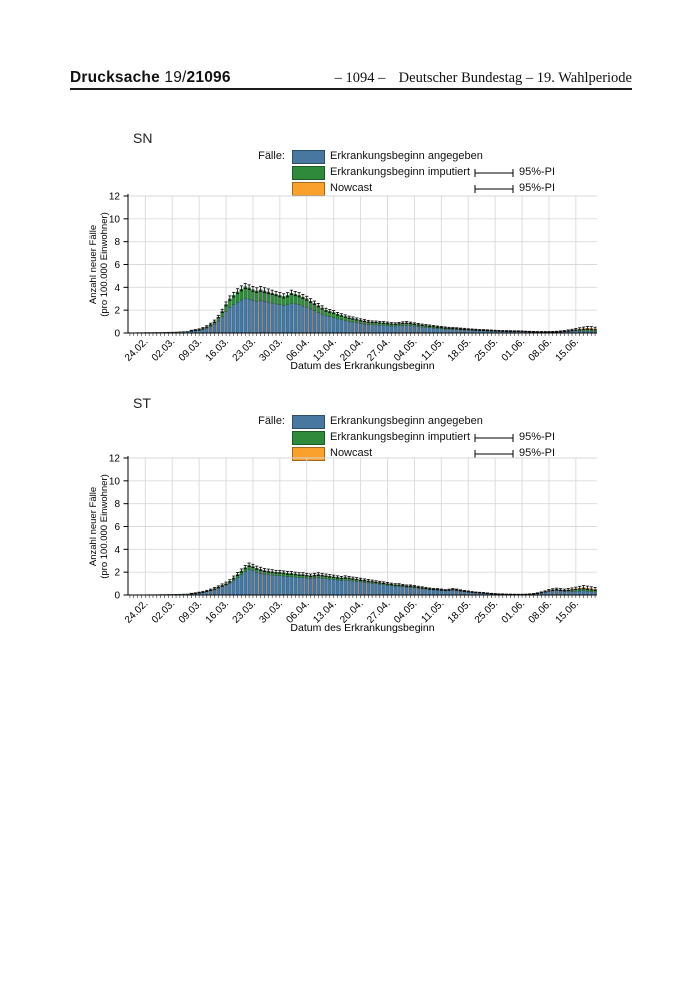 This screenshot has width=700, height=990. What do you see at coordinates (360, 78) in the screenshot?
I see `page-number: – 1094 –` at bounding box center [360, 78].